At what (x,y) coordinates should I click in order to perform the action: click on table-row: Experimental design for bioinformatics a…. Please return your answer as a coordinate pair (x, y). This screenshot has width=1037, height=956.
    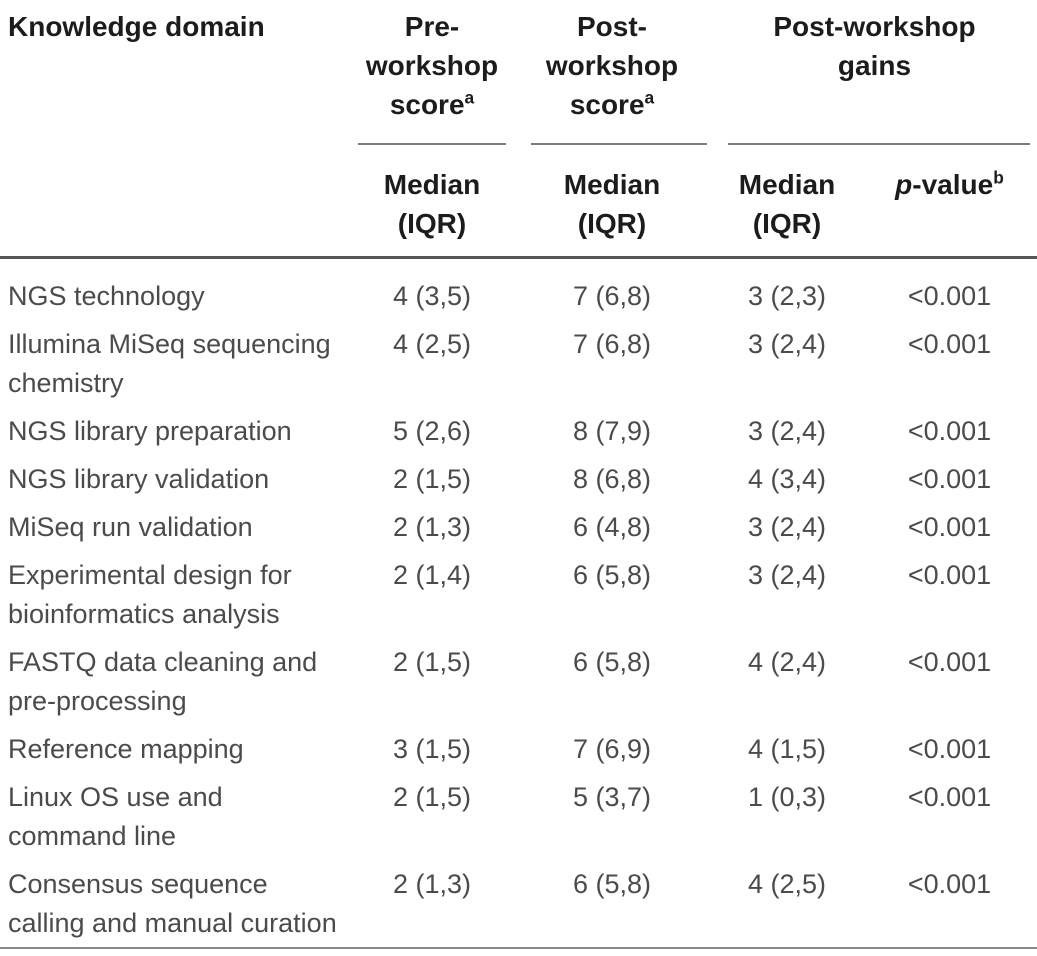
    Looking at the image, I should click on (518, 594).